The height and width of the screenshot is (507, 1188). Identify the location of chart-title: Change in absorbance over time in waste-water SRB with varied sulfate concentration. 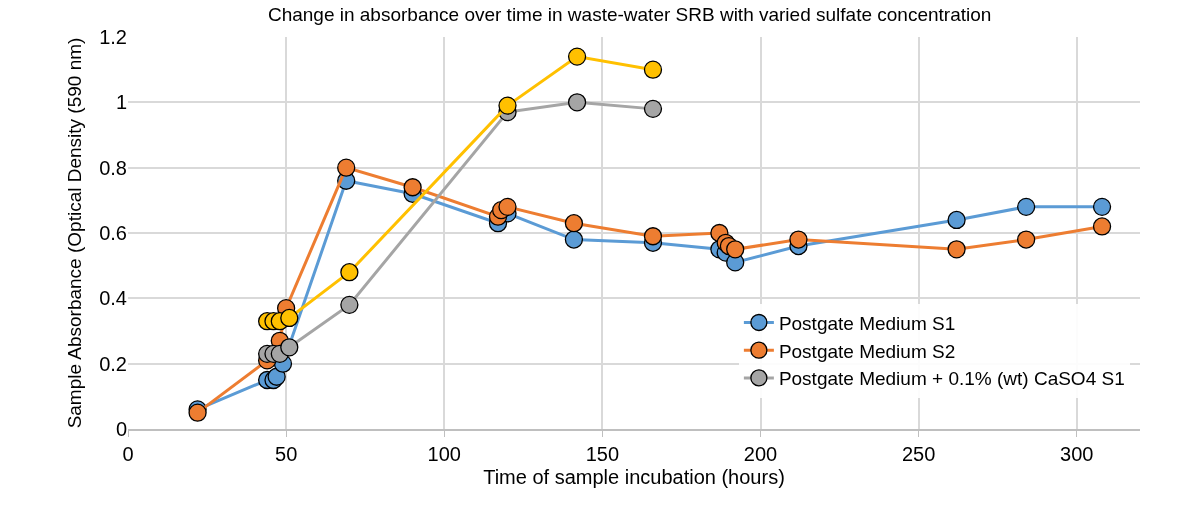
(629, 14).